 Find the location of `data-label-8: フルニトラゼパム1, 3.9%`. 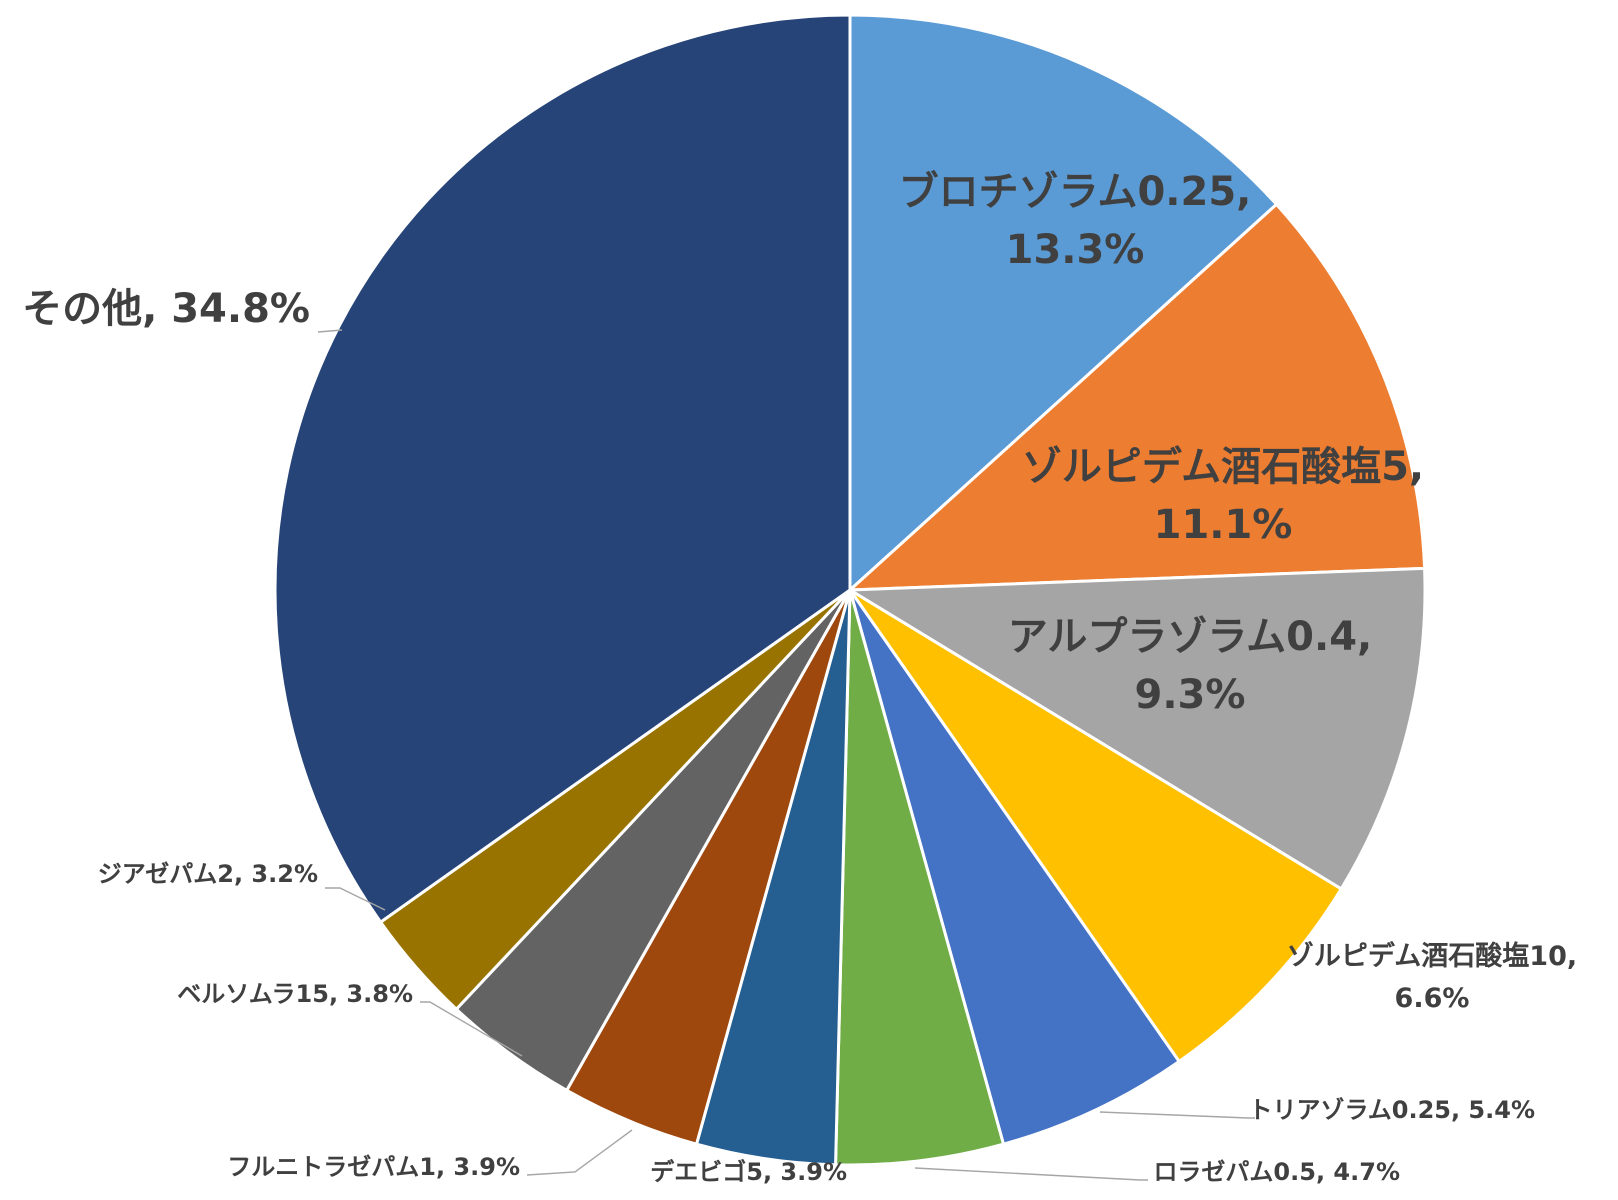

data-label-8: フルニトラゼパム1, 3.9% is located at coordinates (373, 1167).